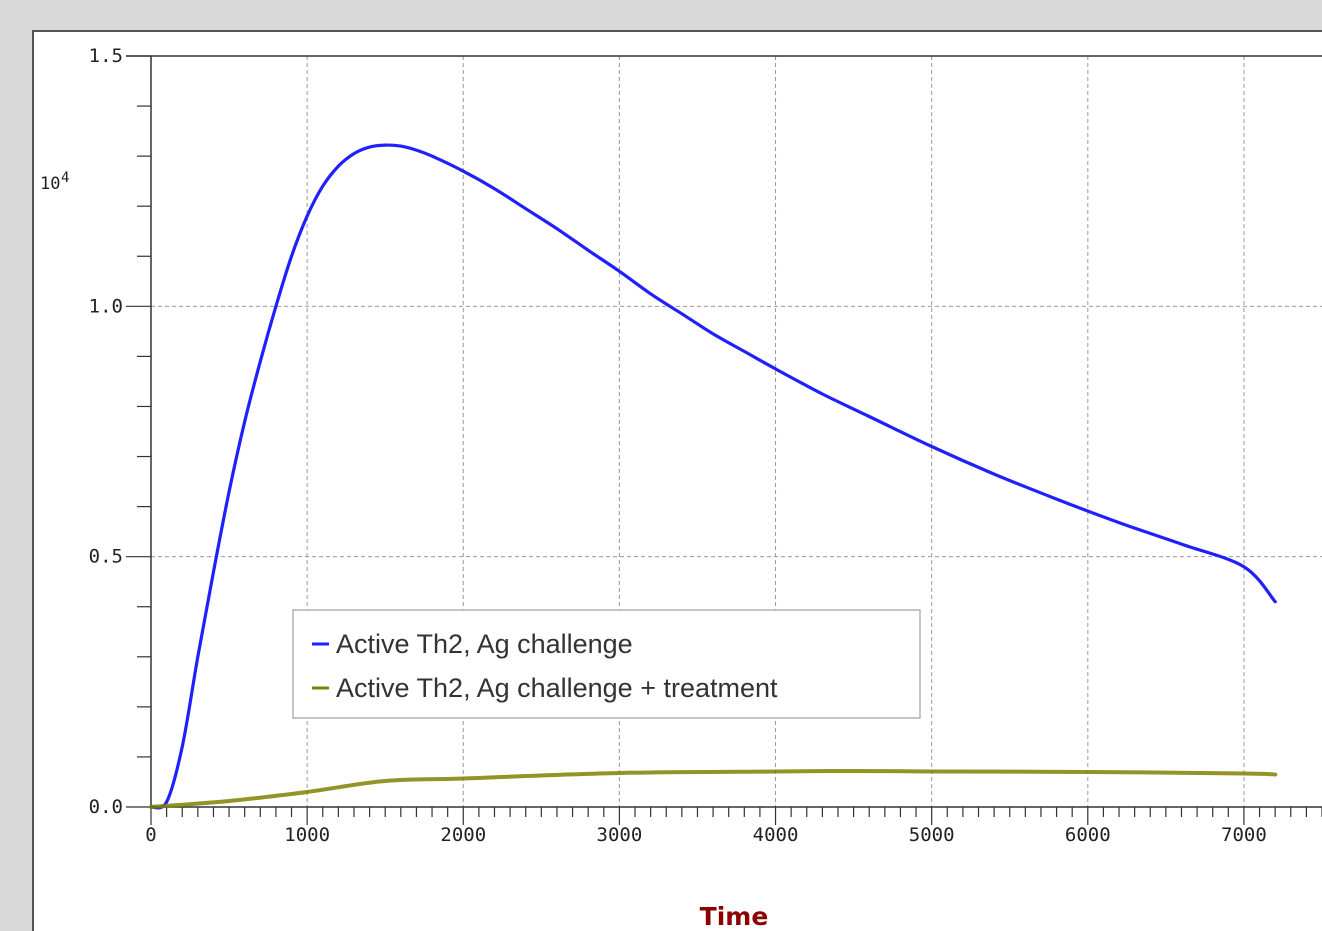 The height and width of the screenshot is (931, 1322). I want to click on y-tick-label: 1.0, so click(106, 306).